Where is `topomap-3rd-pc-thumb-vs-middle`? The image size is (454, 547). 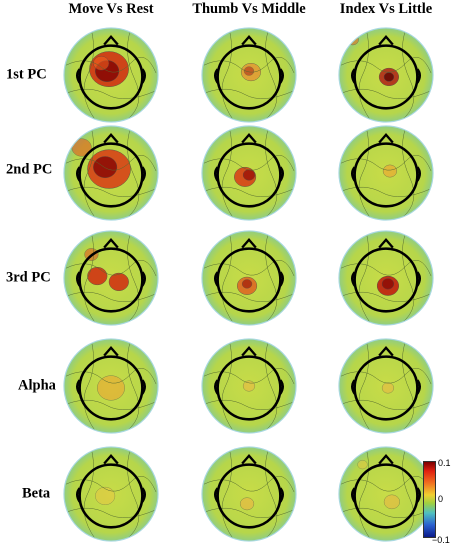 topomap-3rd-pc-thumb-vs-middle is located at coordinates (249, 278).